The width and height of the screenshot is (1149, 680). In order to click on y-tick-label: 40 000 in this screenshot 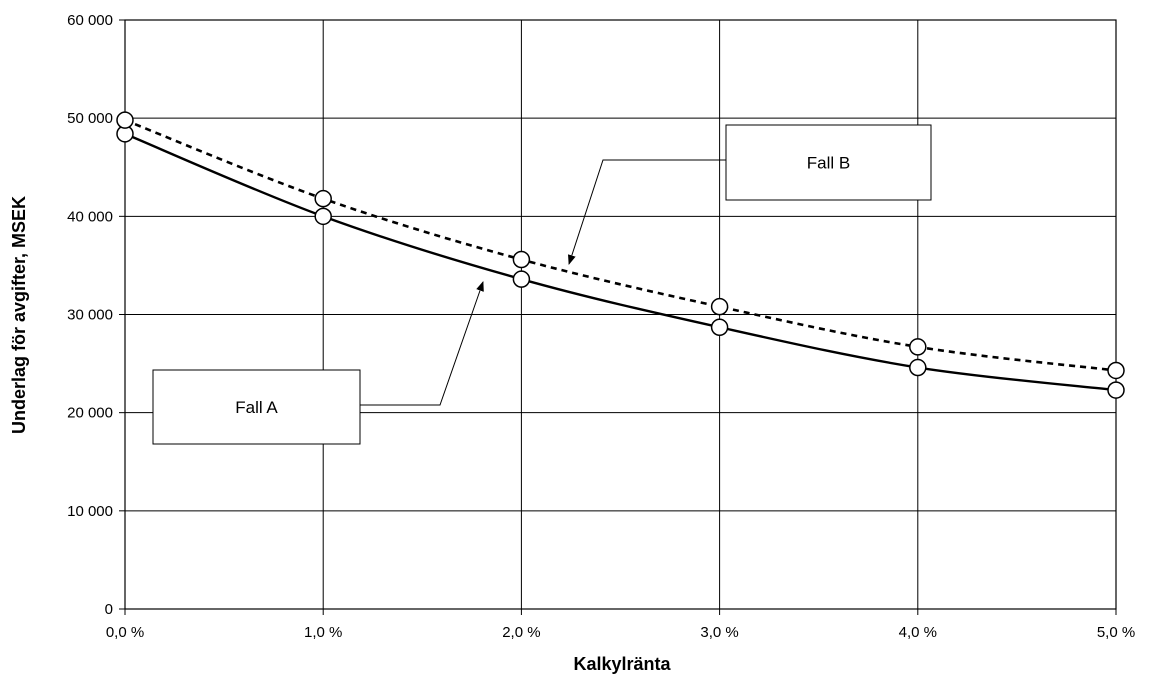, I will do `click(90, 216)`.